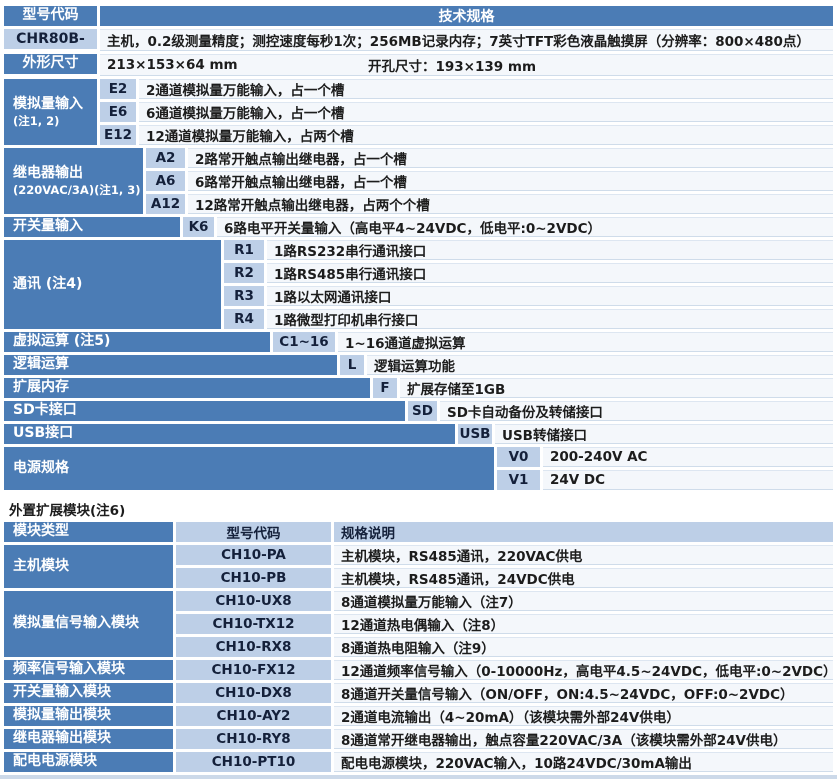 The image size is (837, 779). Describe the element at coordinates (118, 135) in the screenshot. I see `code-cell: E12` at that location.